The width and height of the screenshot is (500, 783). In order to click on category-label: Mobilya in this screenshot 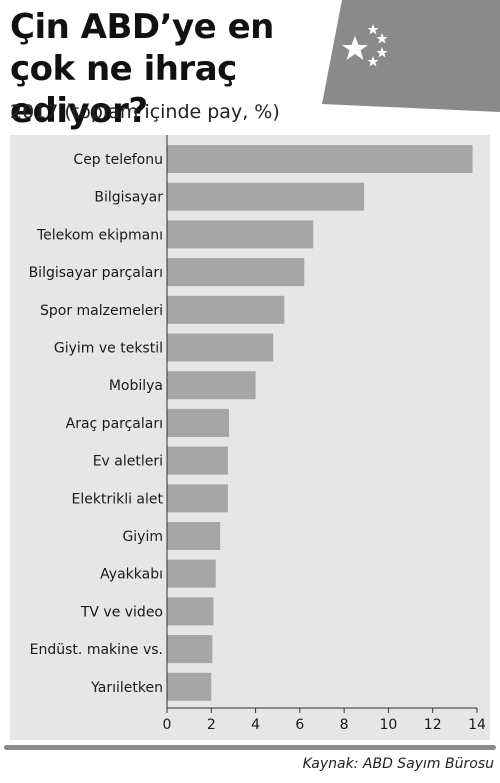, I will do `click(136, 386)`.